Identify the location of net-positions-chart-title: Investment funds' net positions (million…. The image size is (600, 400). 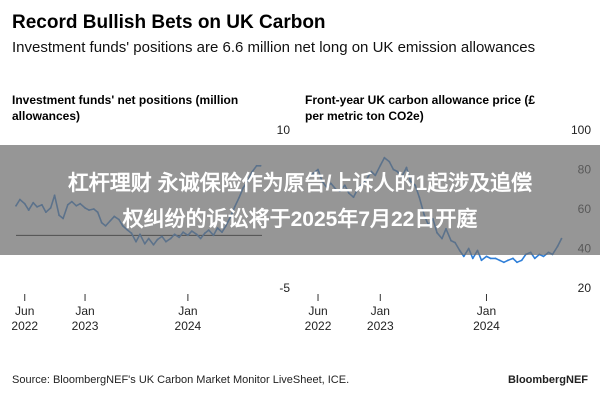
(125, 108).